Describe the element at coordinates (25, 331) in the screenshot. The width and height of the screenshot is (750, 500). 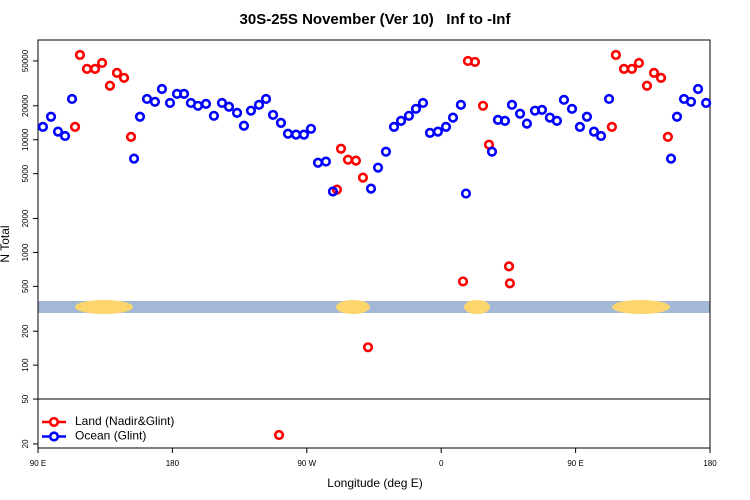
I see `y-tick-label: 200` at that location.